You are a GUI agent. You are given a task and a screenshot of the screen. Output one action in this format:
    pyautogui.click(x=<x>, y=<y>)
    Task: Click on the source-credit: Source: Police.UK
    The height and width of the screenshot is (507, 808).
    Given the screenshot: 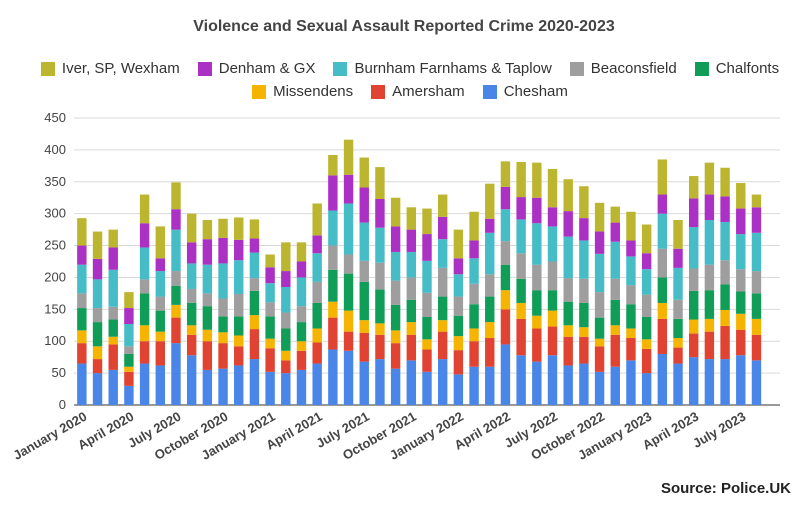 What is the action you would take?
    pyautogui.click(x=725, y=488)
    